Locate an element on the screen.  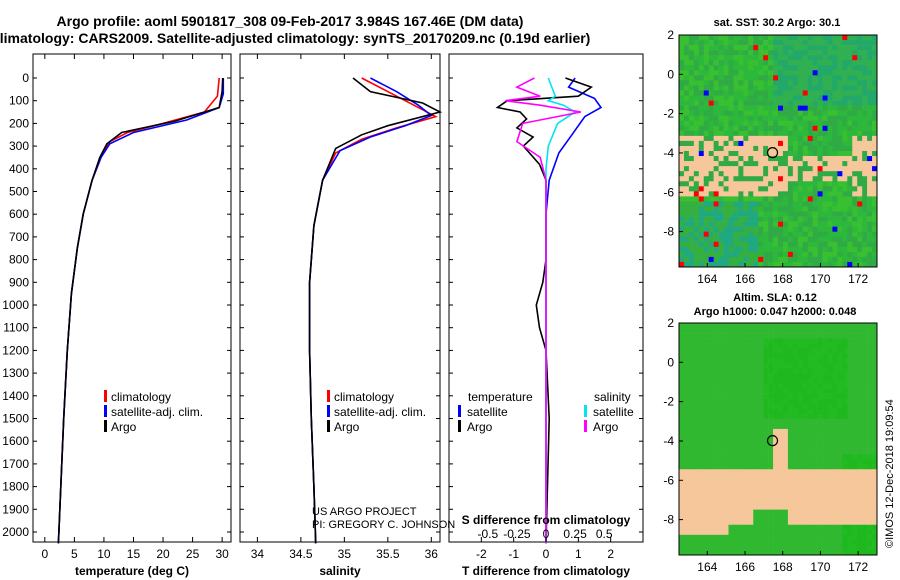
legend-title-salinity: salinity is located at coordinates (612, 397).